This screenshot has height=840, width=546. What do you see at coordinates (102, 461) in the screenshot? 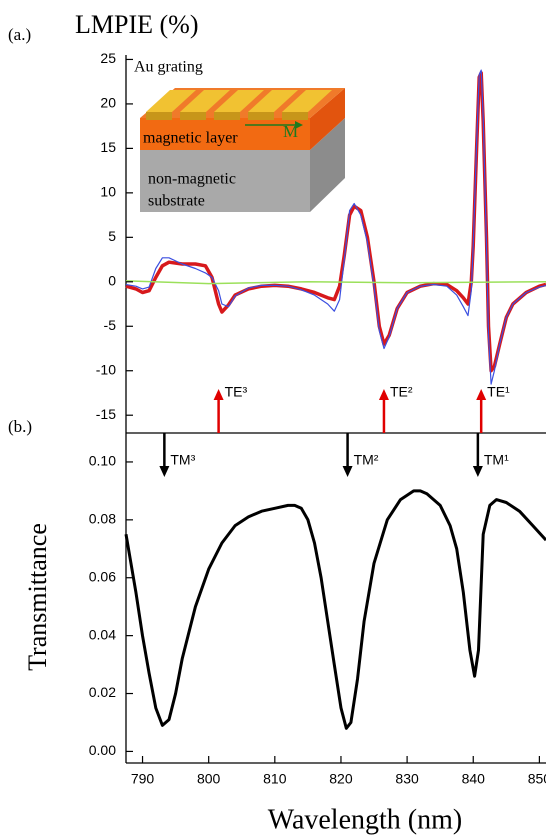
I see `y-tick-label: 0.10` at bounding box center [102, 461].